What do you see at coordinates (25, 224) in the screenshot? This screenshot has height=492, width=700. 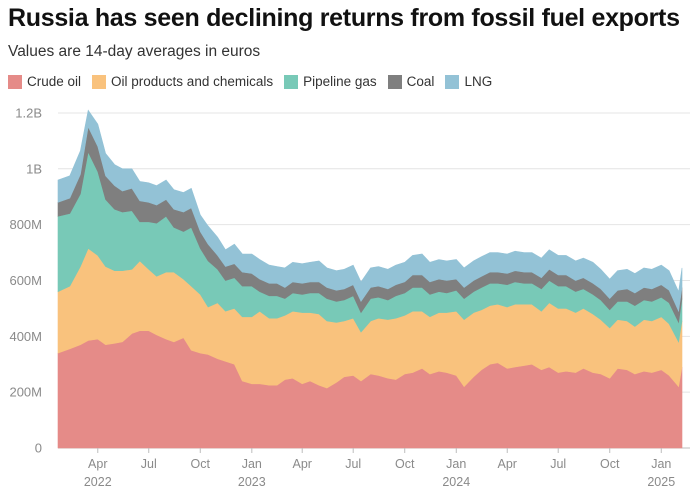 I see `y-tick-label: 800M` at bounding box center [25, 224].